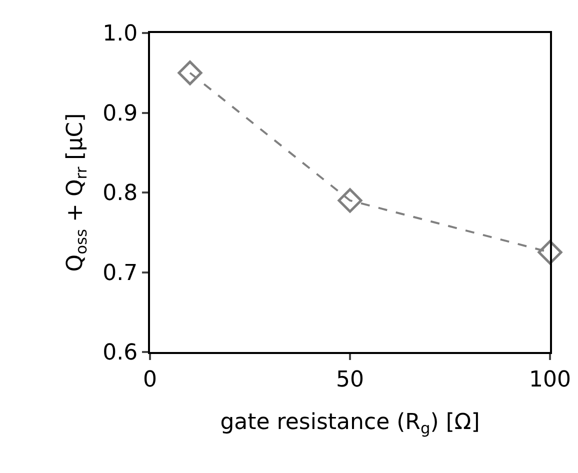 The height and width of the screenshot is (473, 578). I want to click on y-tick-label: 0.9, so click(120, 113).